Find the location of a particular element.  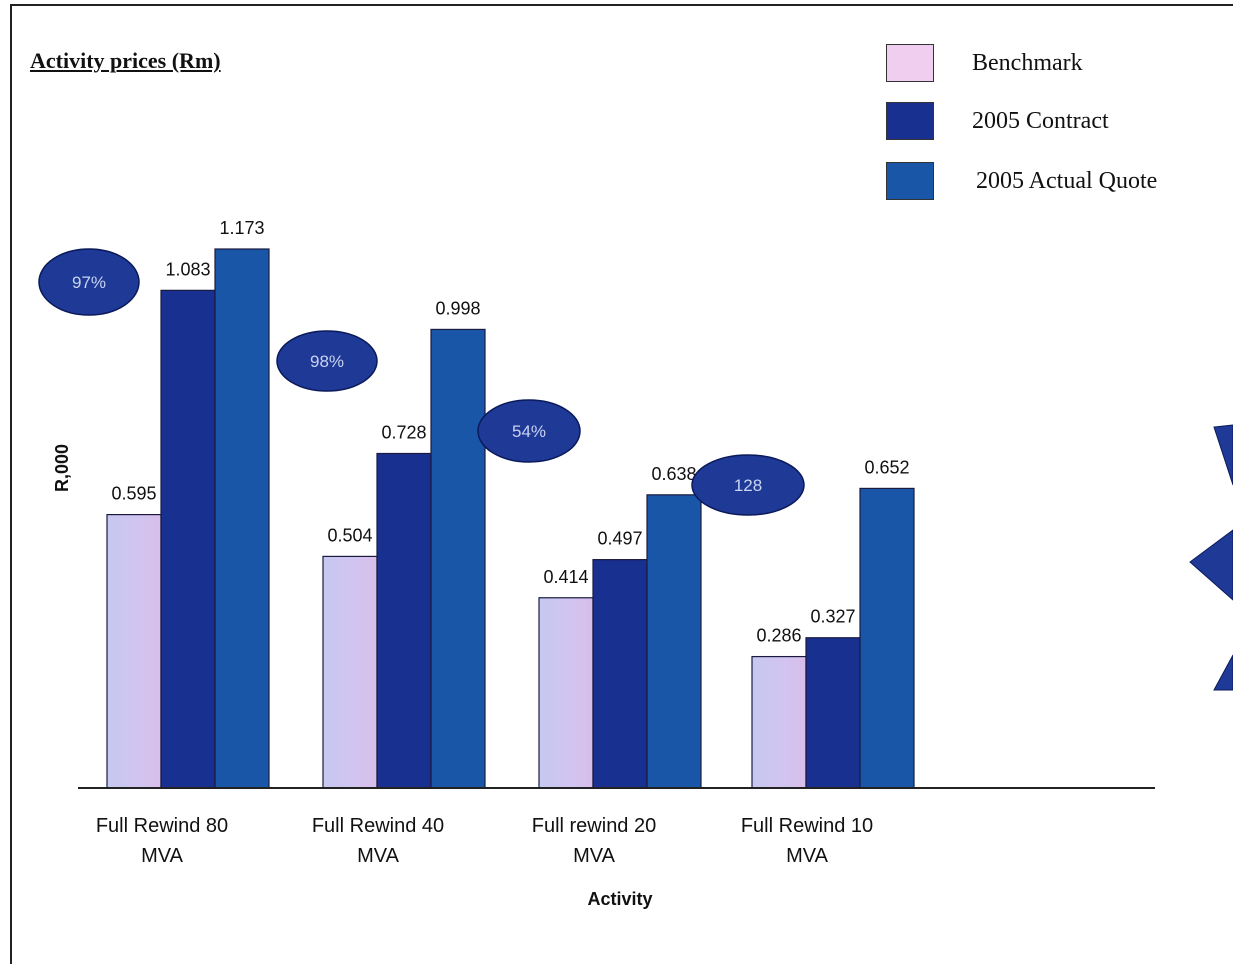

annotation-text-4: 128 is located at coordinates (748, 485).